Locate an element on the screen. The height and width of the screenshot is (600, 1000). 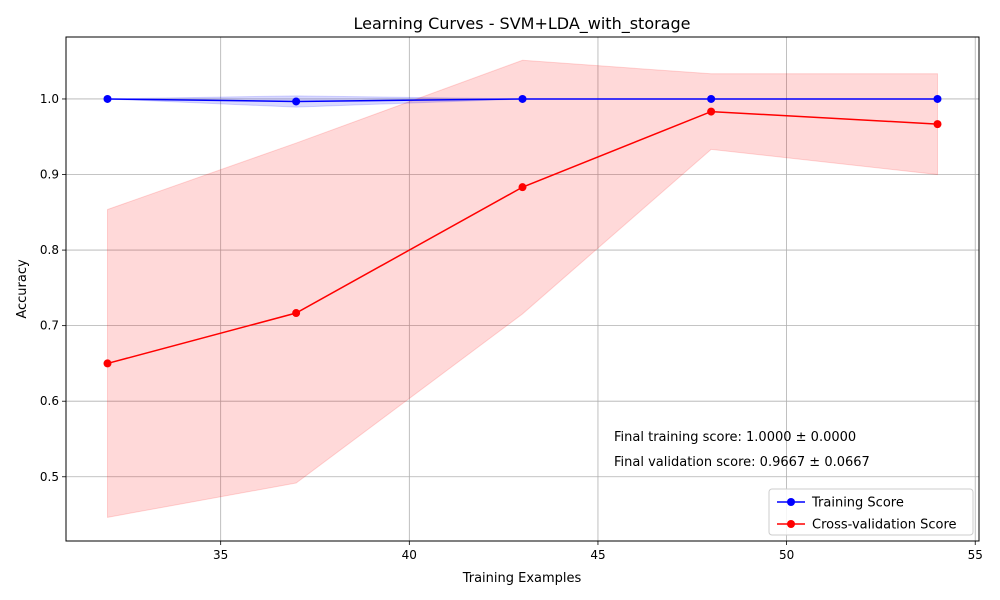
x-tick-label: 35 is located at coordinates (220, 555).